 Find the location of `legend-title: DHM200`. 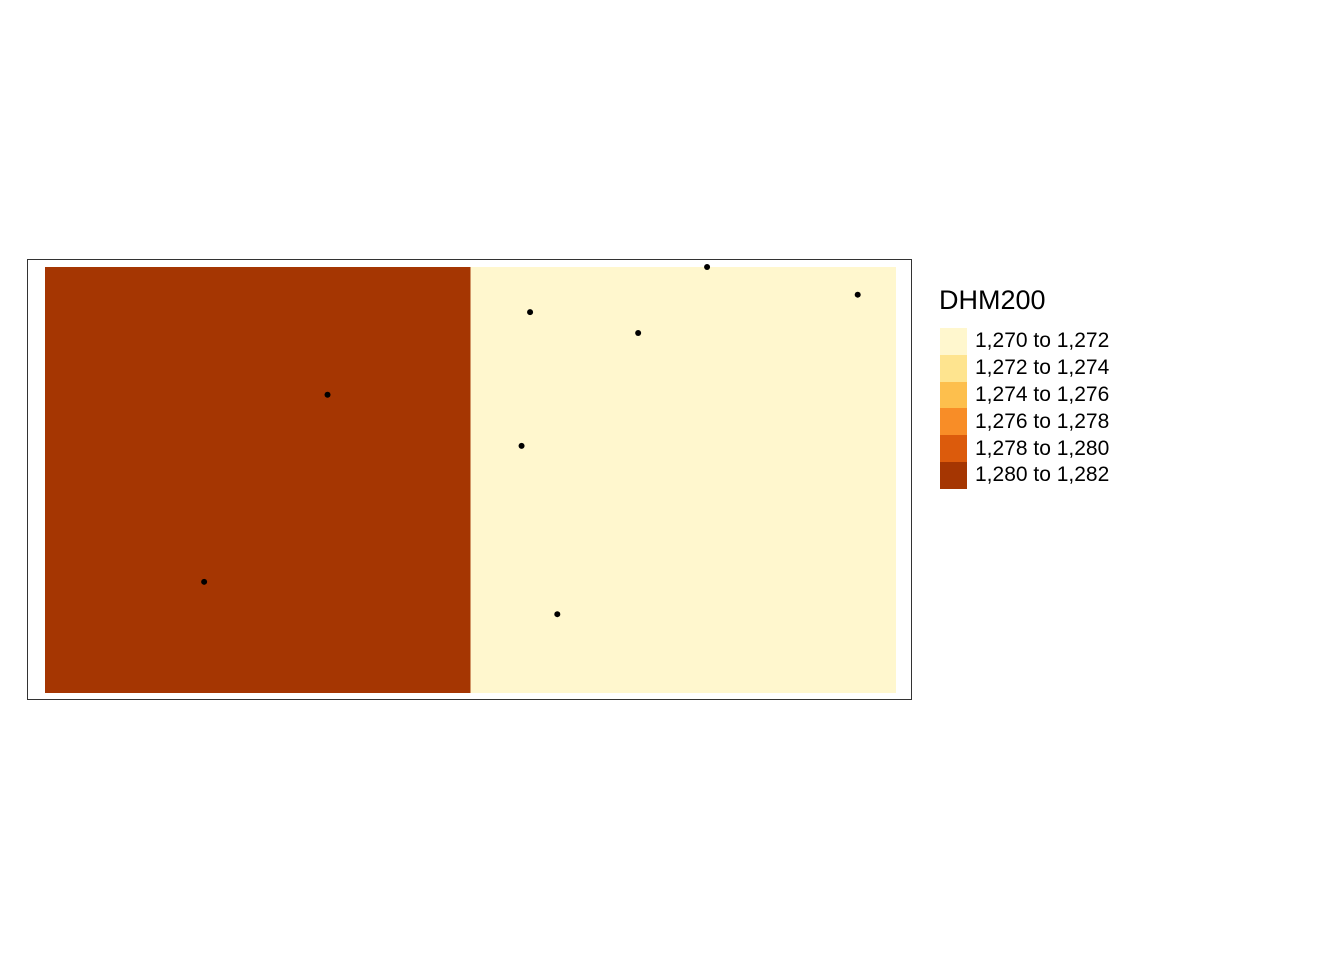

legend-title: DHM200 is located at coordinates (992, 300).